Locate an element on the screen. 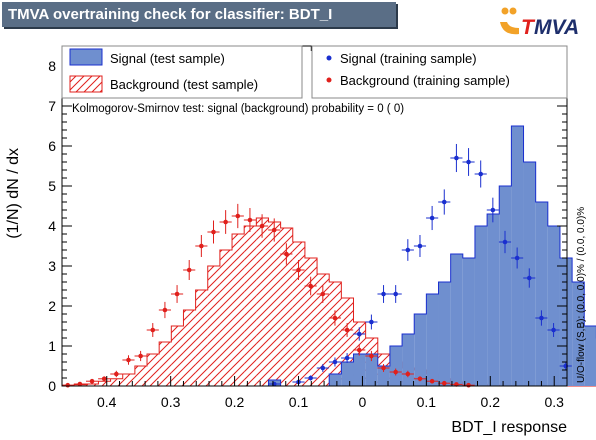 This screenshot has height=440, width=596. legend-swatch-background-test is located at coordinates (86, 84).